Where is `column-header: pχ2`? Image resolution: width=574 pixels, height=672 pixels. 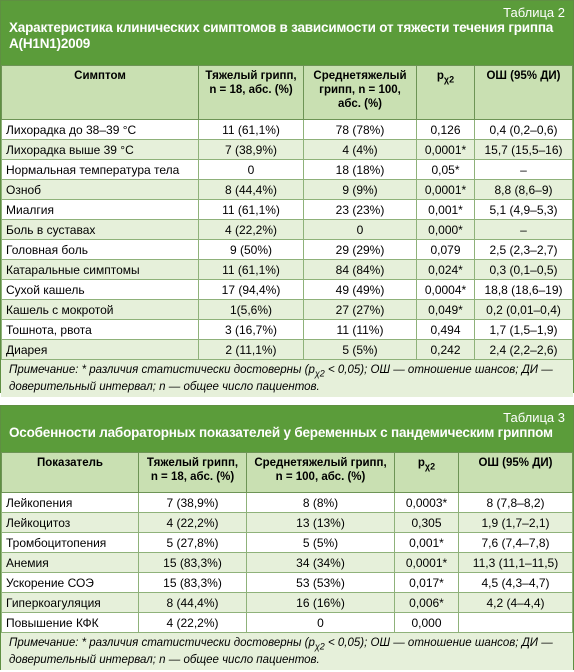 column-header: pχ2 is located at coordinates (426, 472).